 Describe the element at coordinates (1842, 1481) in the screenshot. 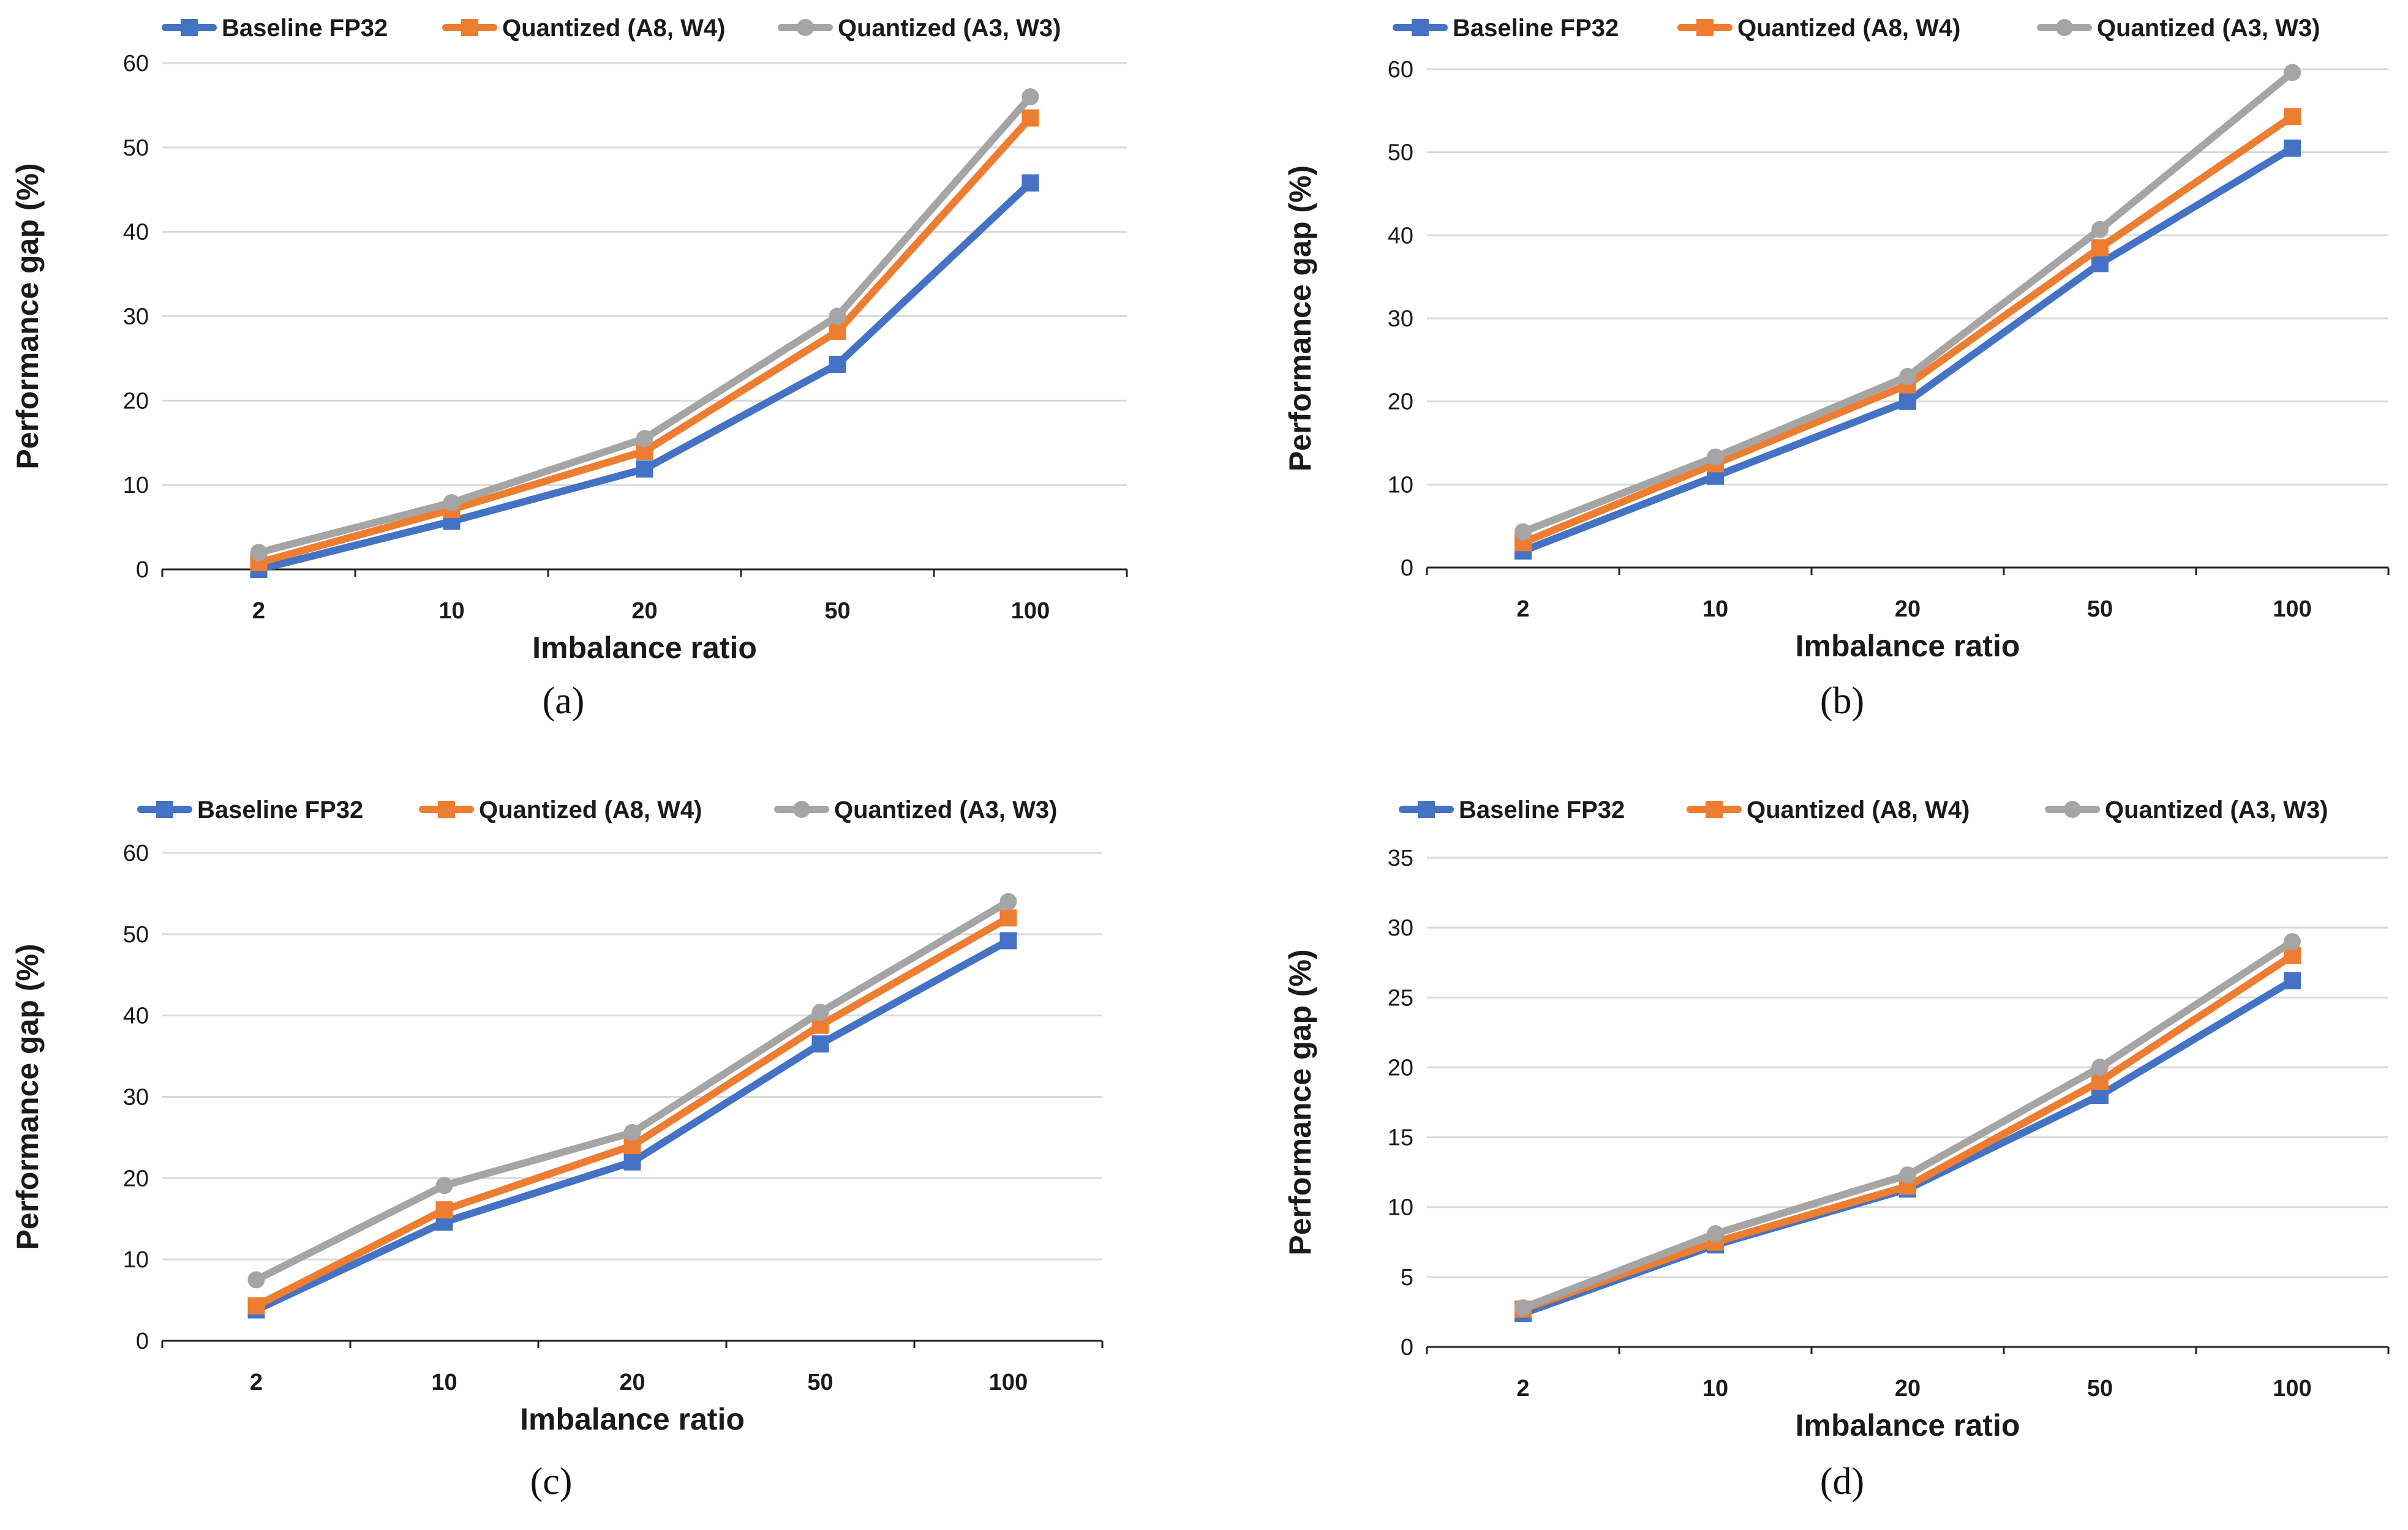

I see `panel-caption: (d)` at that location.